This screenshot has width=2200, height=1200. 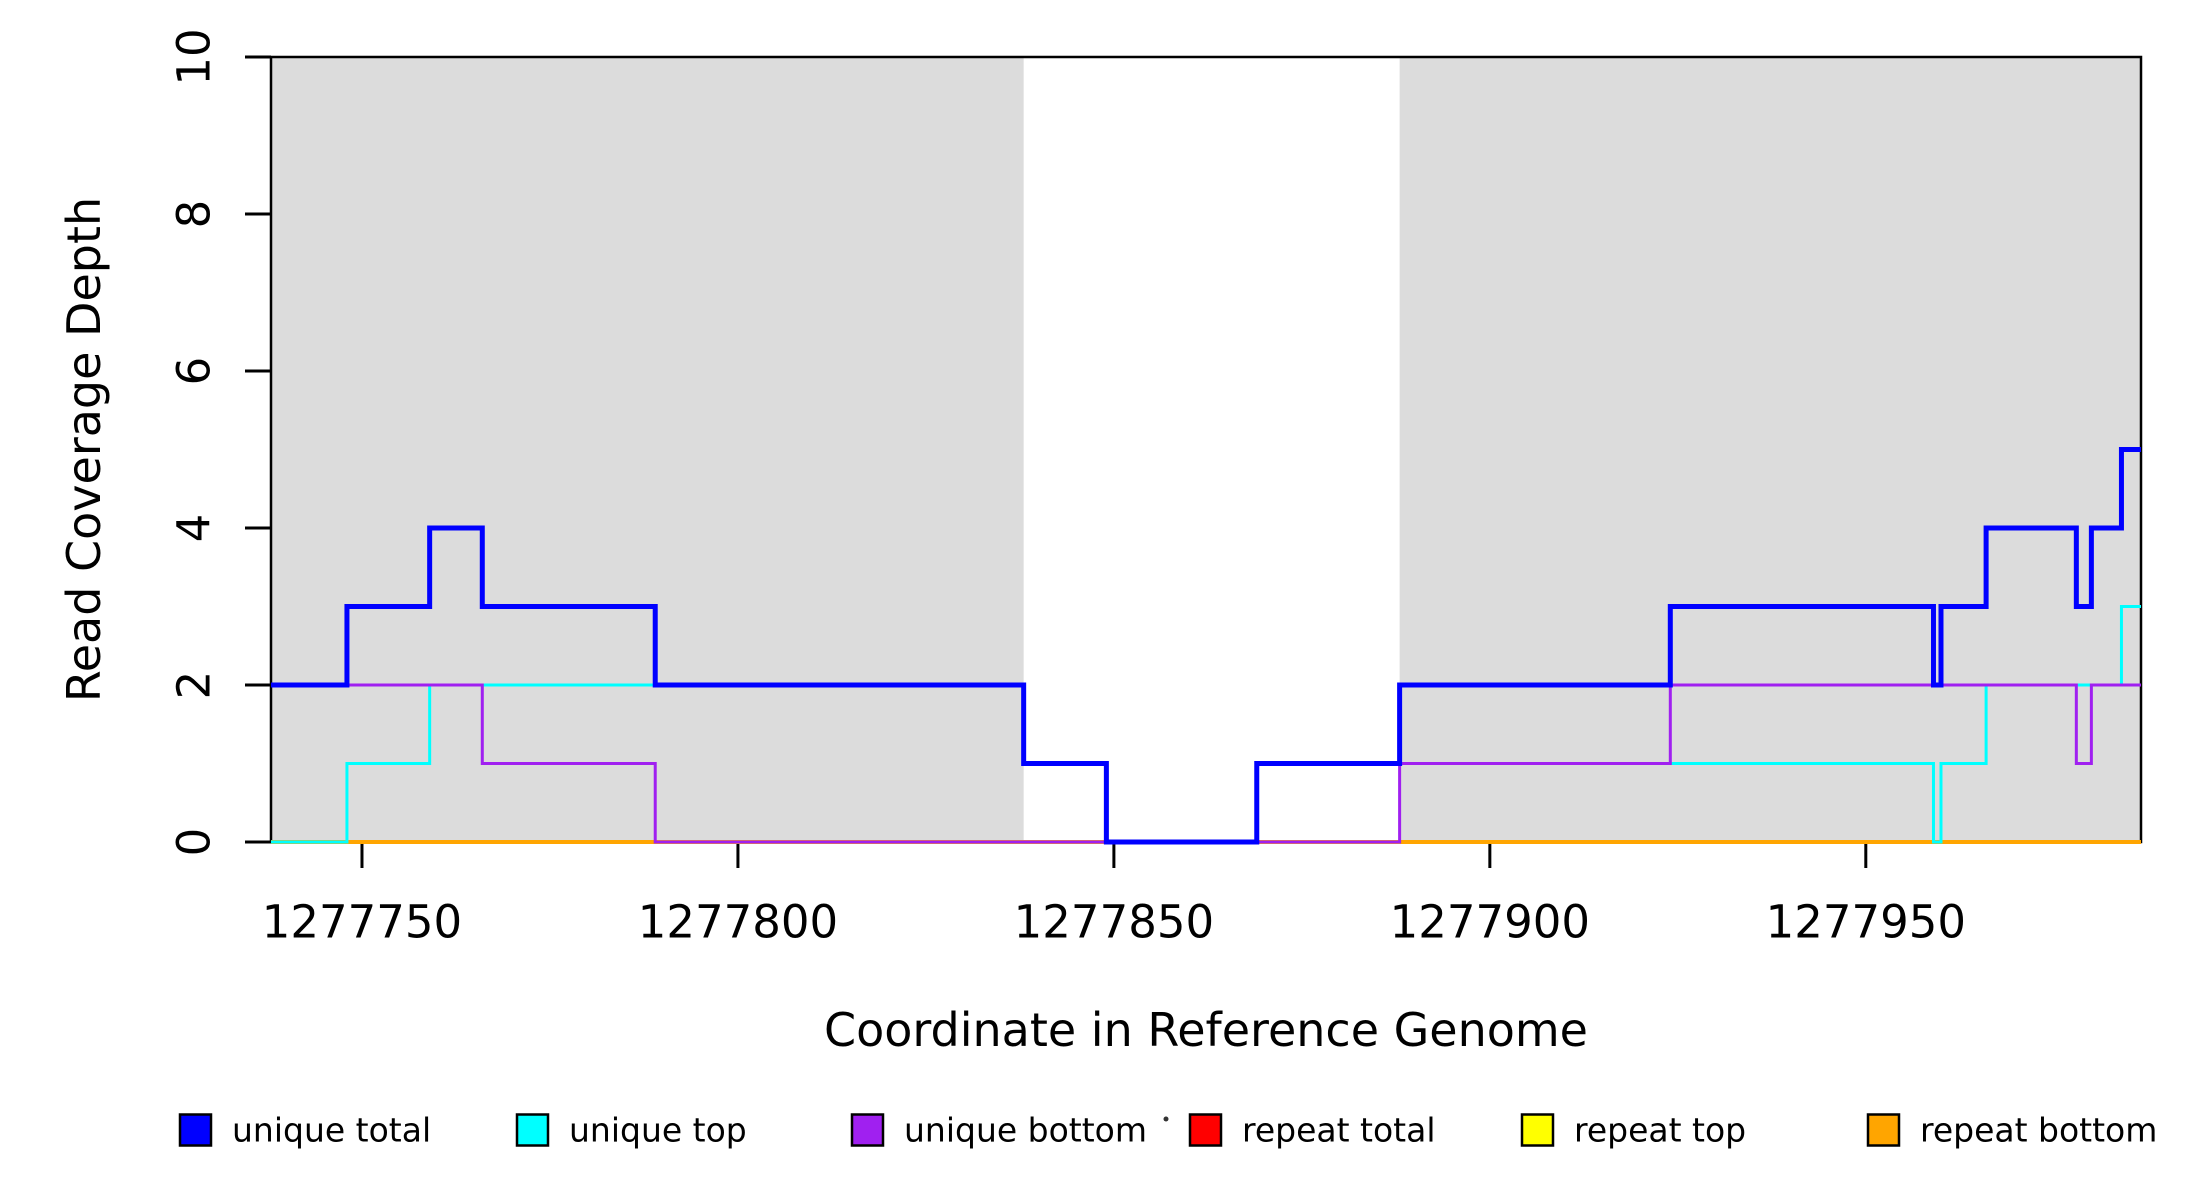 What do you see at coordinates (1206, 1030) in the screenshot?
I see `x-axis-title: Coordinate in Reference Genome` at bounding box center [1206, 1030].